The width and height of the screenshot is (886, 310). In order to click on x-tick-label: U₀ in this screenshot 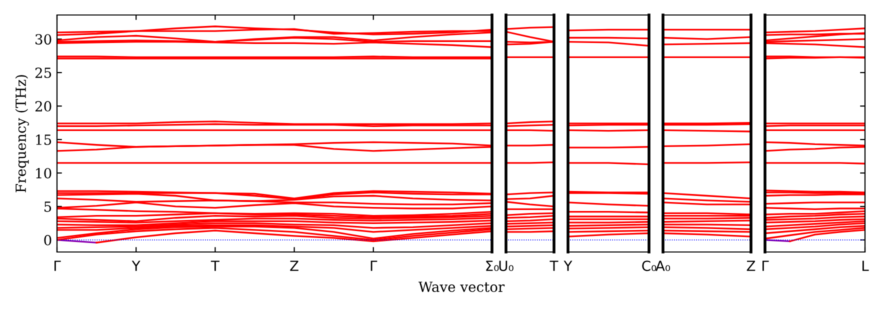, I will do `click(506, 266)`.